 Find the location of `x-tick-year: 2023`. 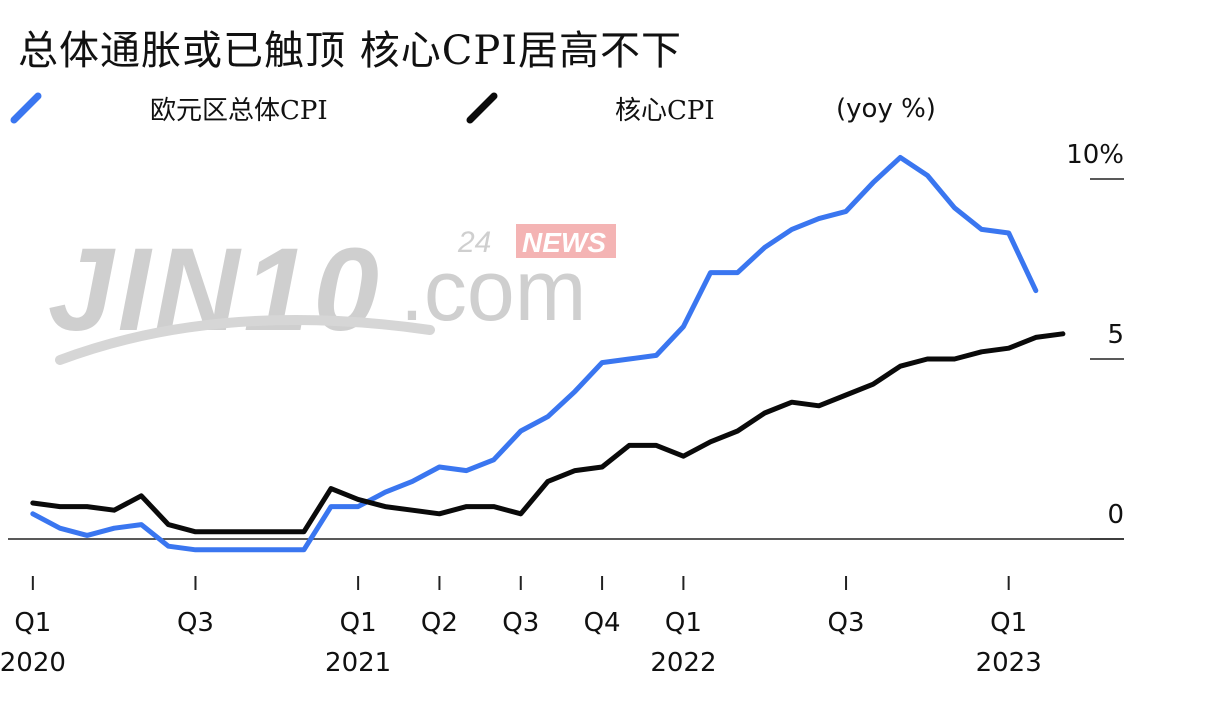

x-tick-year: 2023 is located at coordinates (1009, 663).